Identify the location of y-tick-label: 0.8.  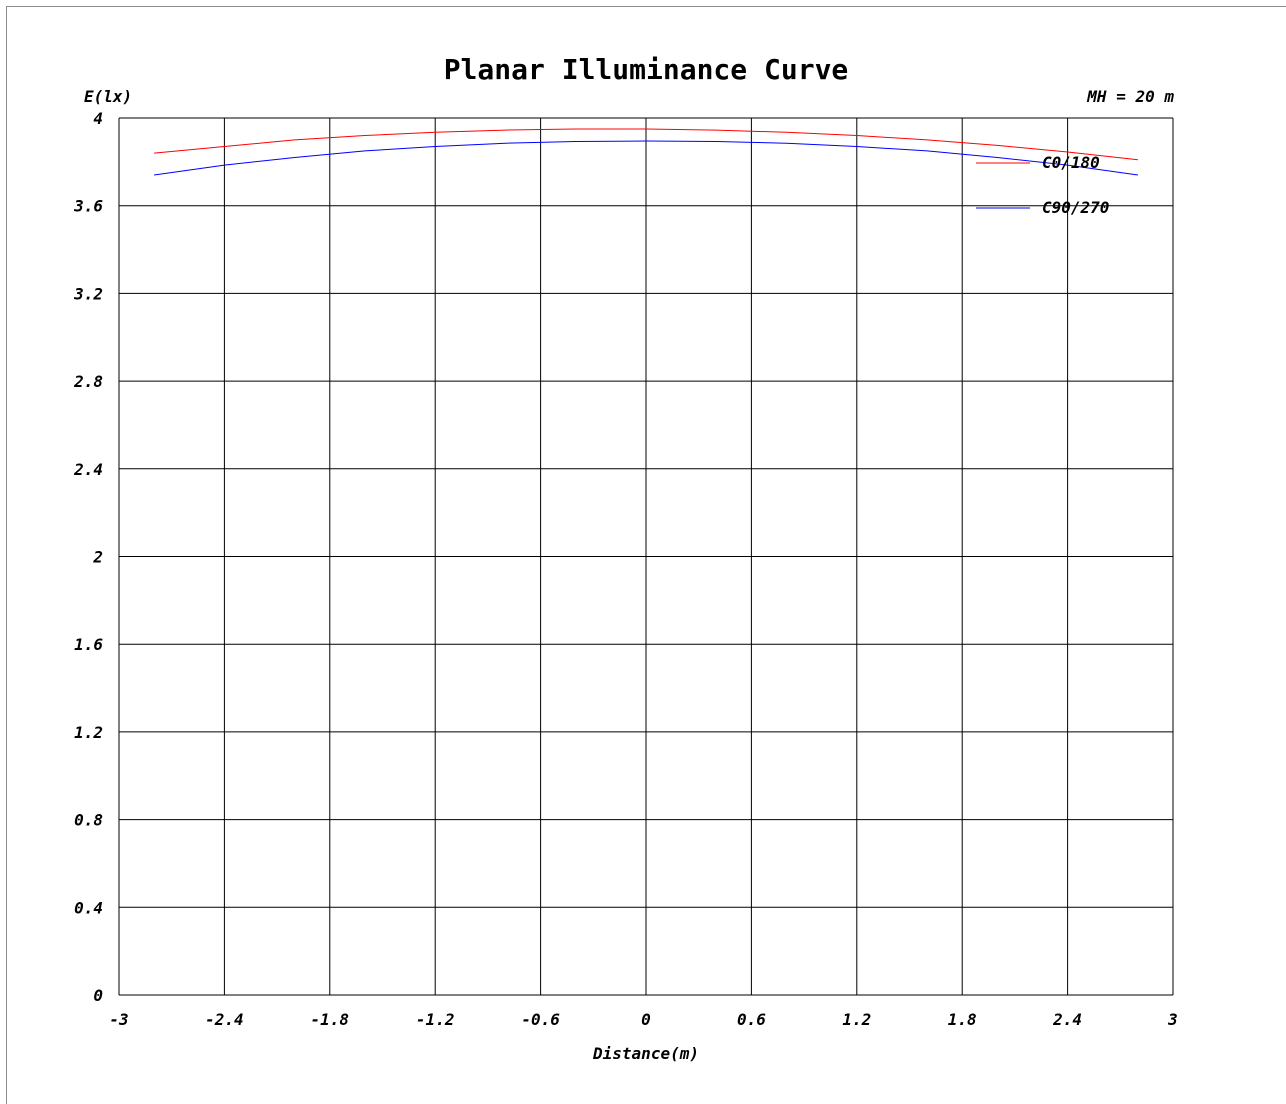
(88, 820).